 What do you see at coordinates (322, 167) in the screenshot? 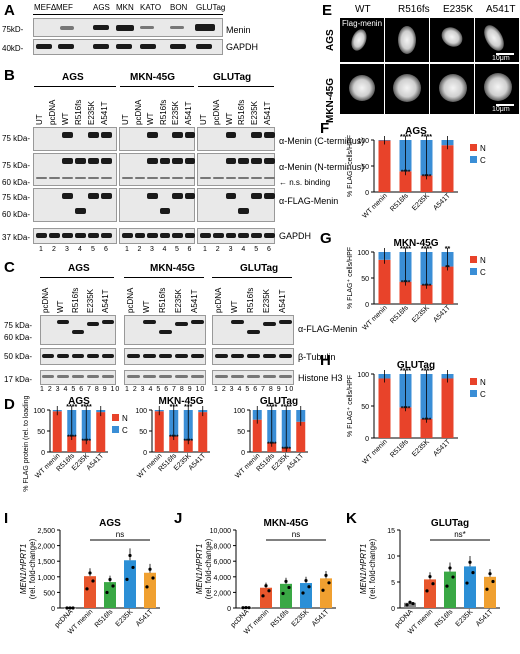
I see `blot-label: α-Menin (N-terminus)` at bounding box center [322, 167].